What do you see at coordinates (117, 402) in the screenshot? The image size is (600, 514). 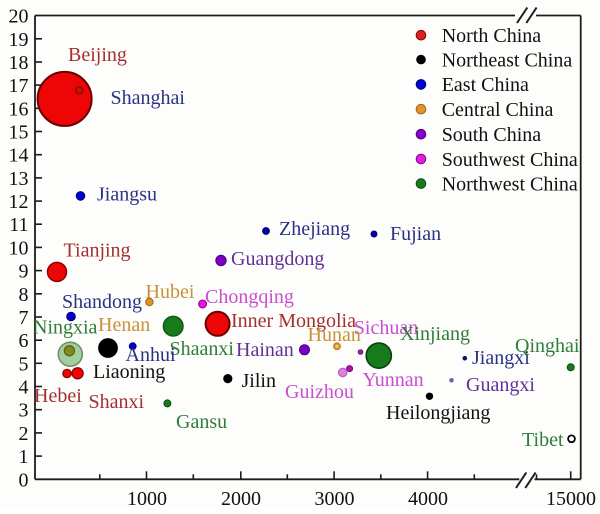 I see `svg-text: Shanxi` at bounding box center [117, 402].